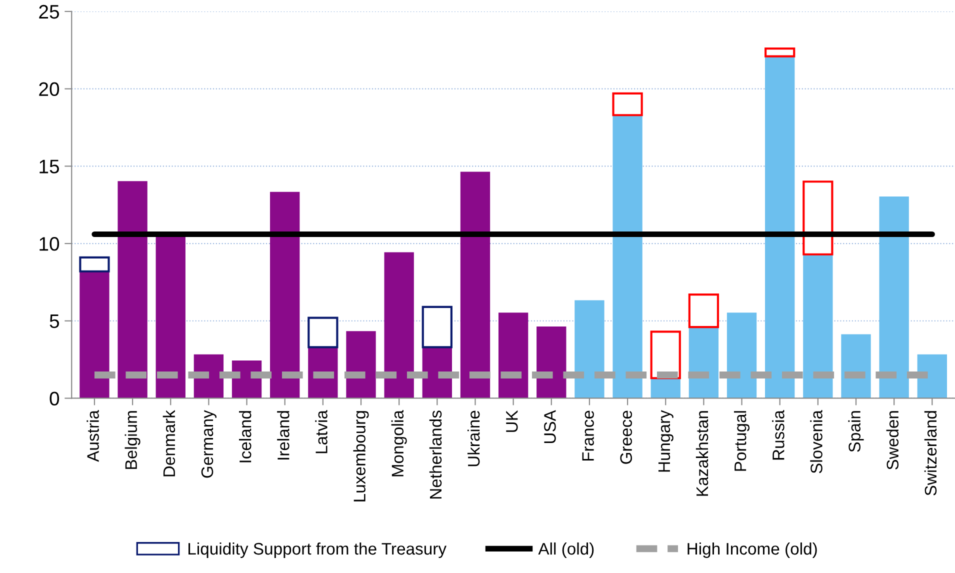 The width and height of the screenshot is (955, 573). Describe the element at coordinates (666, 441) in the screenshot. I see `x-tick-label: Hungary` at that location.